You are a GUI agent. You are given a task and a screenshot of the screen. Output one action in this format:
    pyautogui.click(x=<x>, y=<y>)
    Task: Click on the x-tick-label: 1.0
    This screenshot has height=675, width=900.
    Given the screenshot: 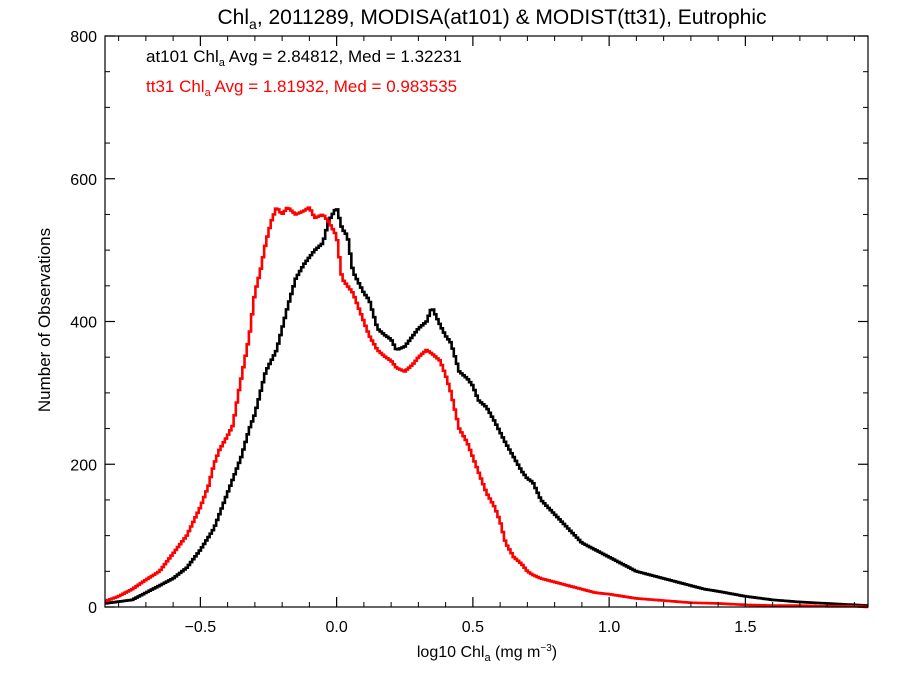 What is the action you would take?
    pyautogui.click(x=609, y=627)
    